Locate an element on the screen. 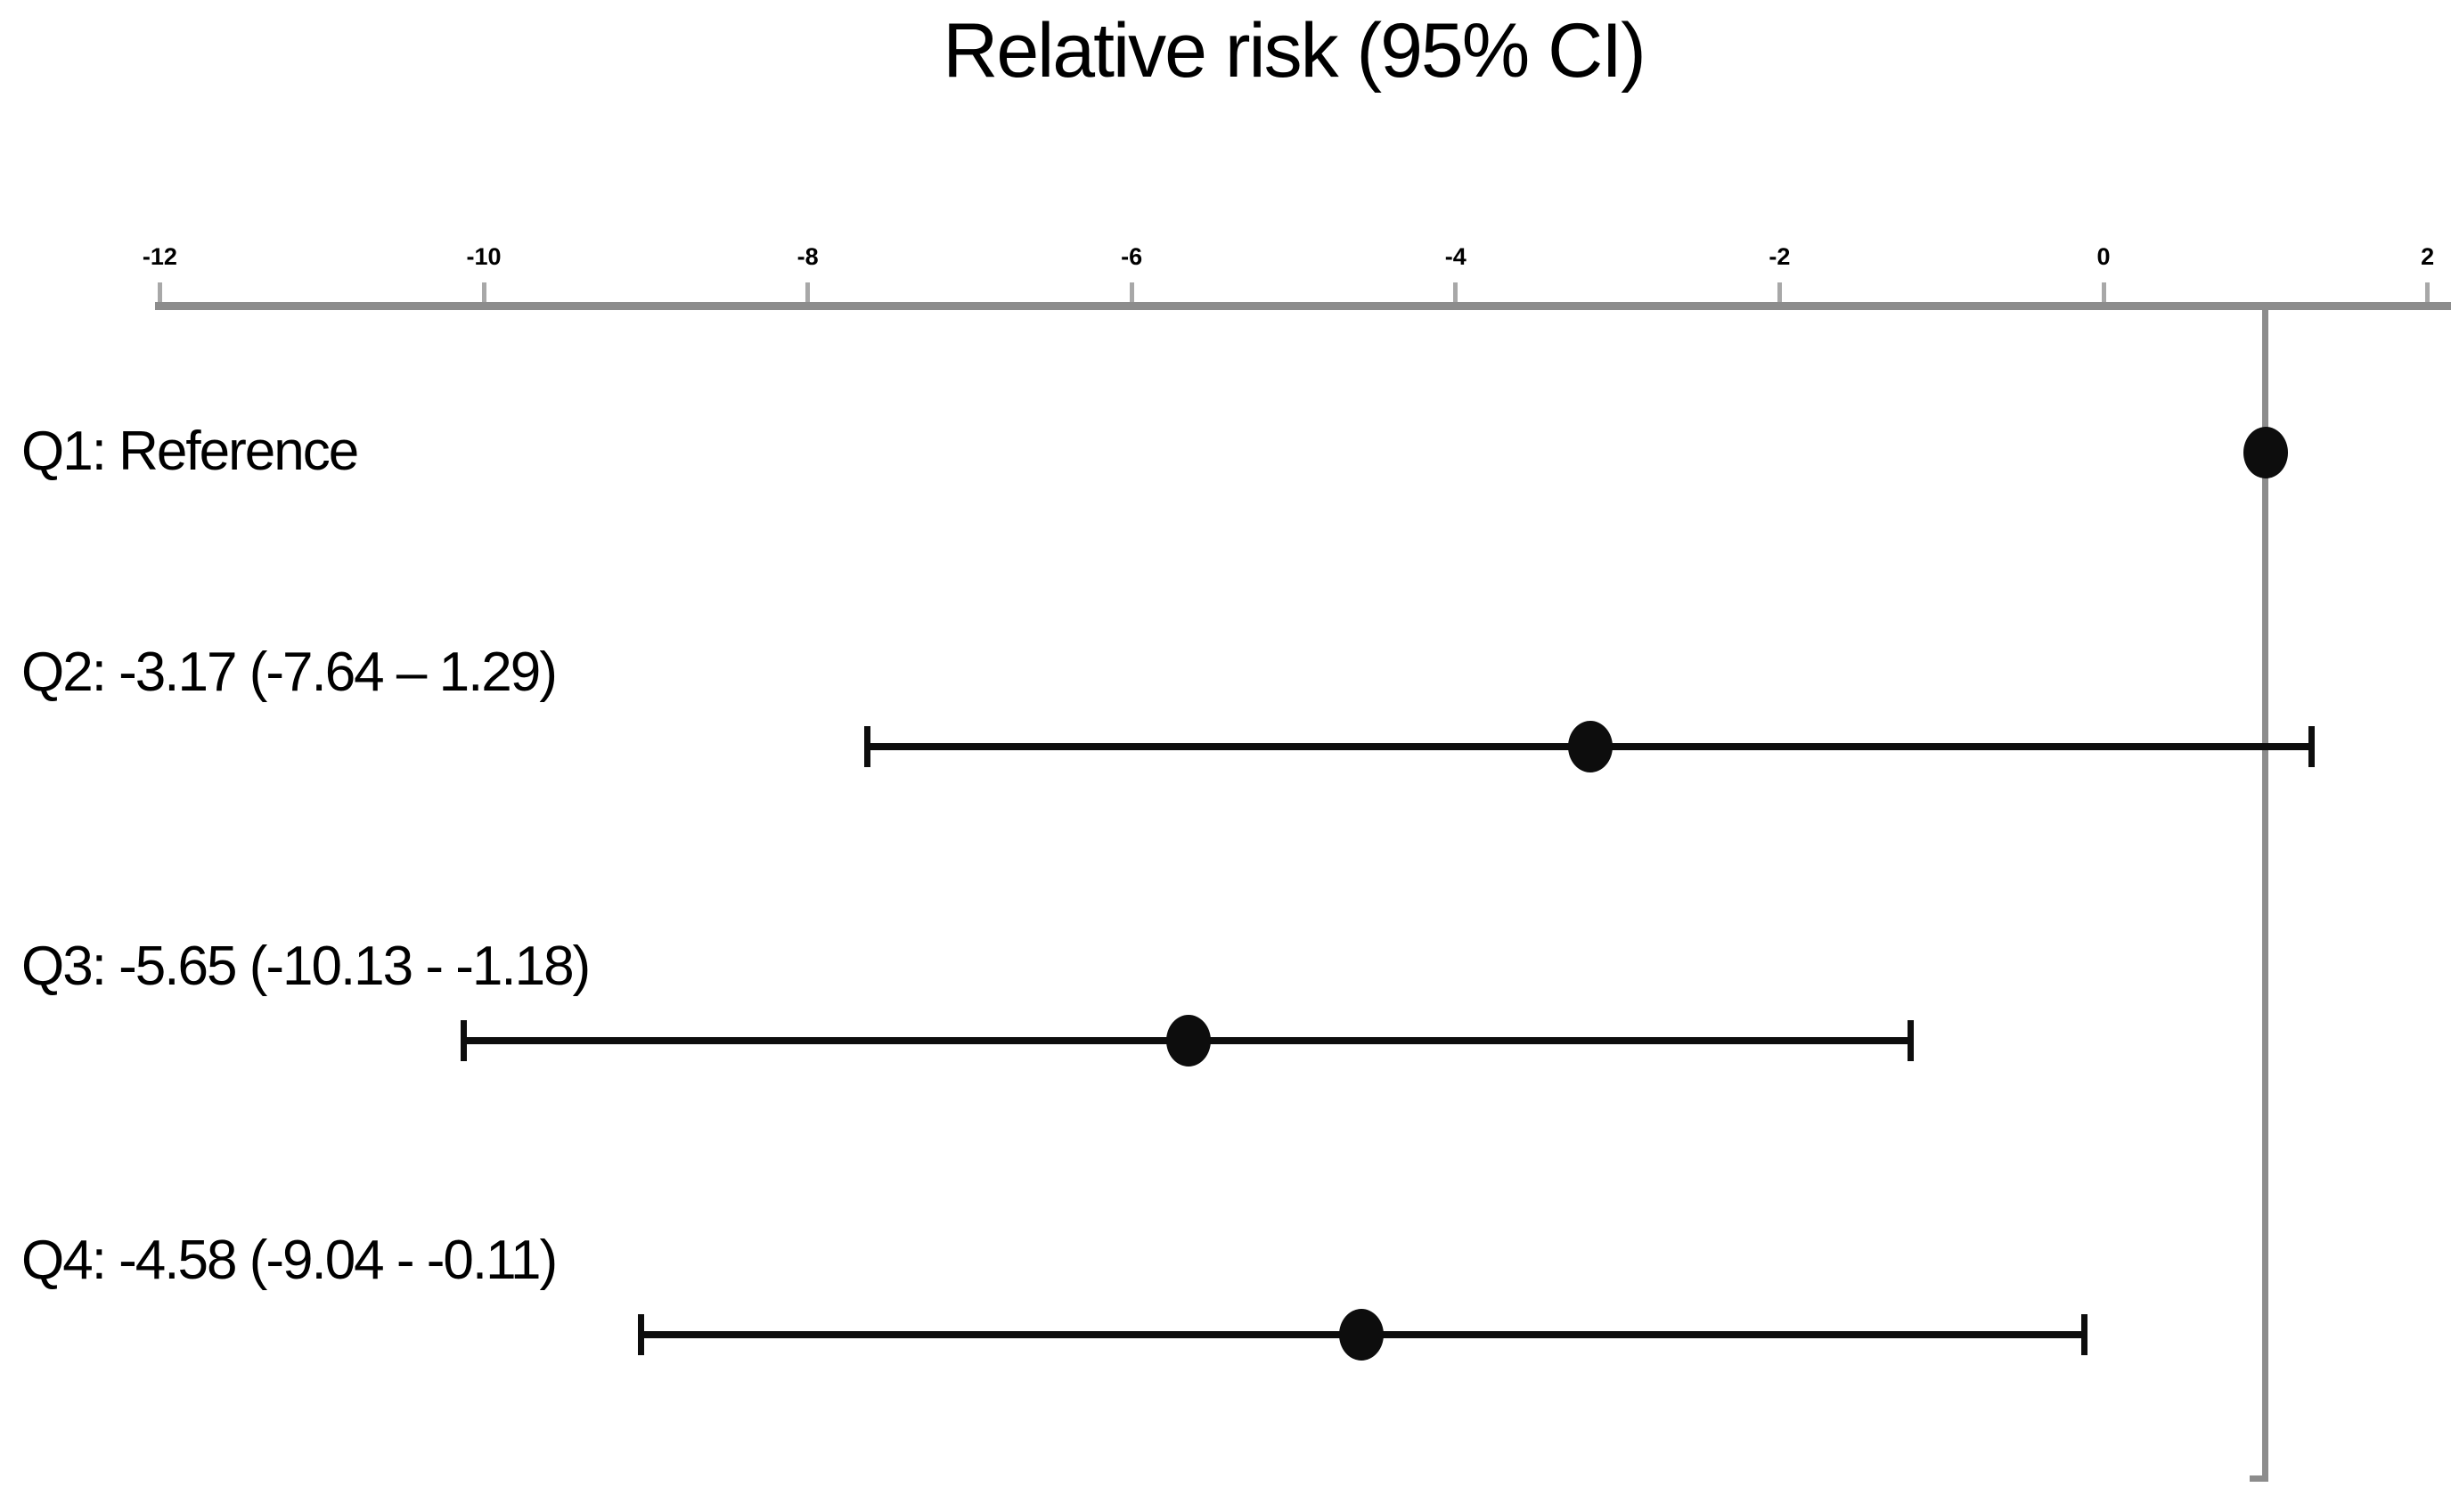 The width and height of the screenshot is (2451, 1512). row-label: Q3: -5.65 (-10.13 - -1.18) is located at coordinates (306, 966).